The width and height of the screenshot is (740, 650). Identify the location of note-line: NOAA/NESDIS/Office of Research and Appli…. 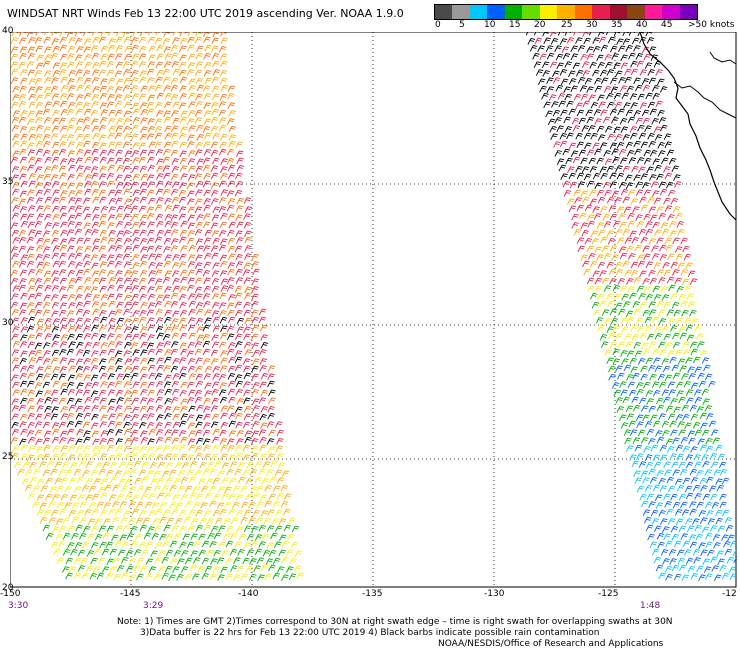
(551, 644).